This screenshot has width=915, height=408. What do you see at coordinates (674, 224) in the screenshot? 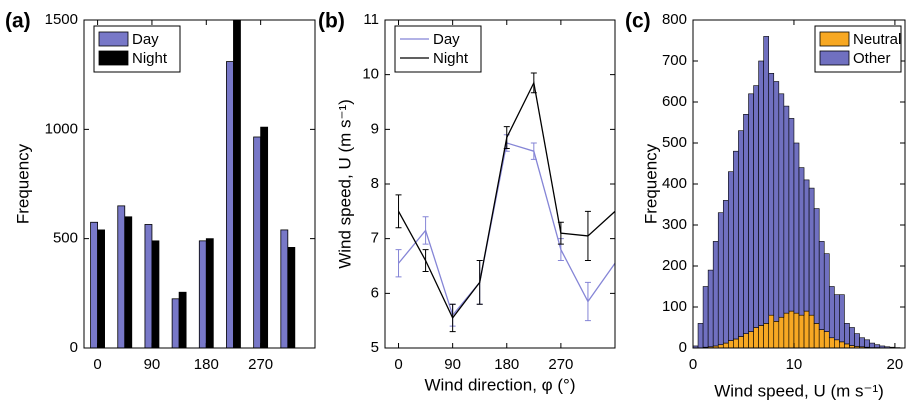
I see `y-tick-label: 300` at bounding box center [674, 224].